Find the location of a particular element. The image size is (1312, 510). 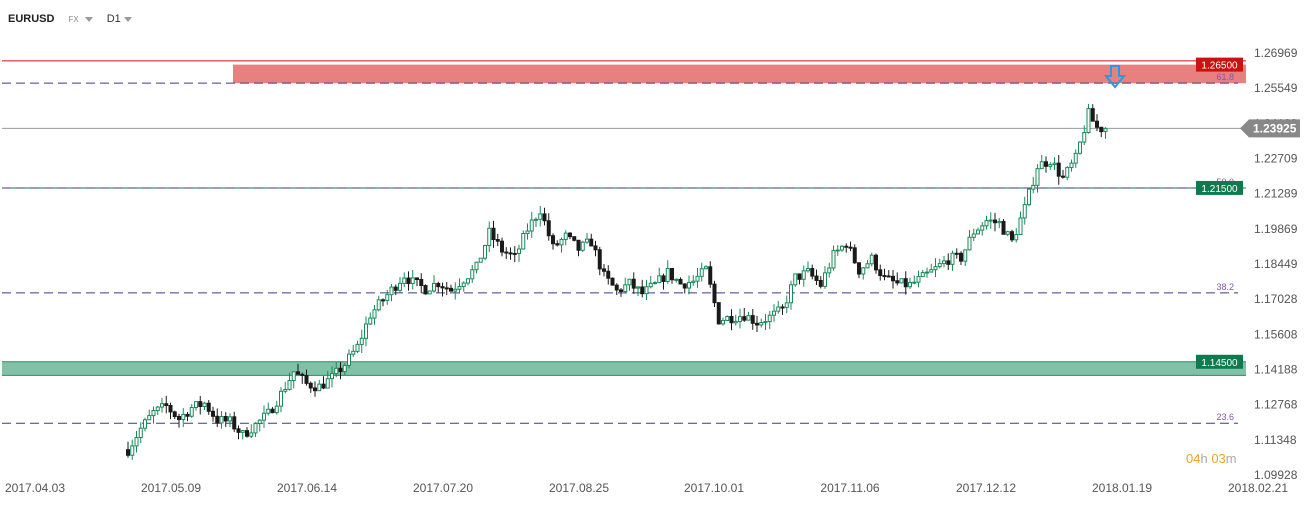

x-tick-label-2: 2017.06.14 is located at coordinates (307, 488).